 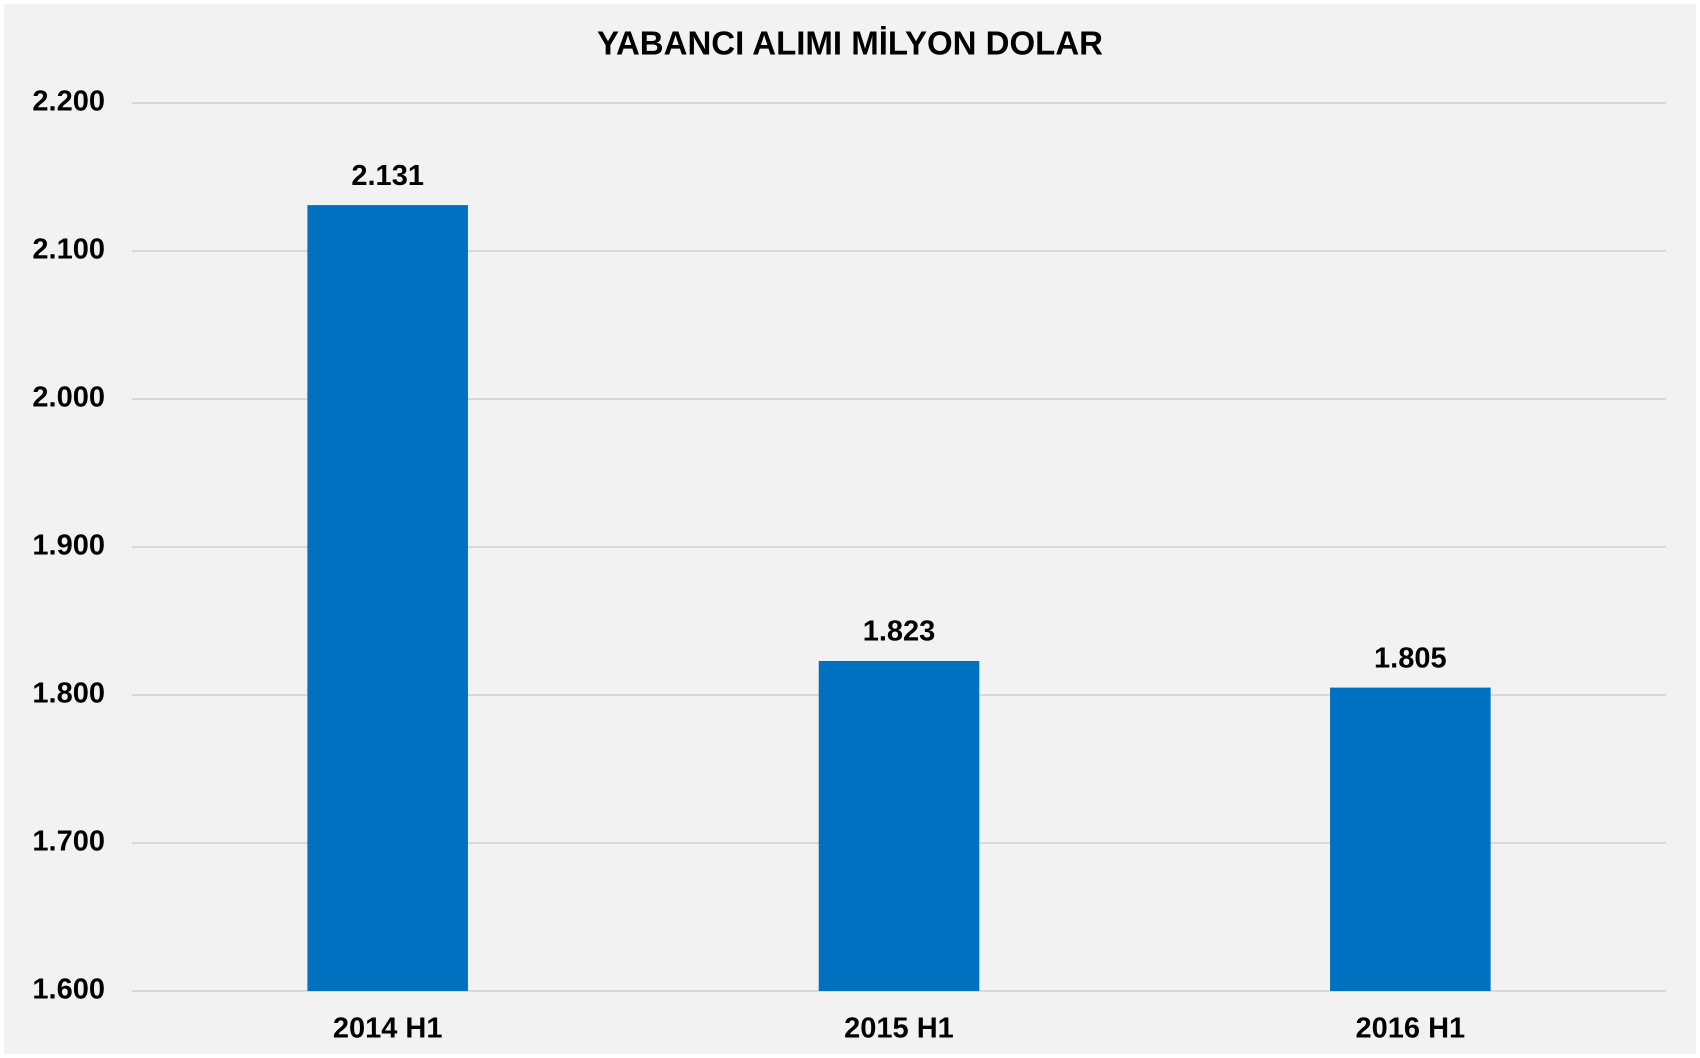 I want to click on data-label: 1.805, so click(x=1410, y=658).